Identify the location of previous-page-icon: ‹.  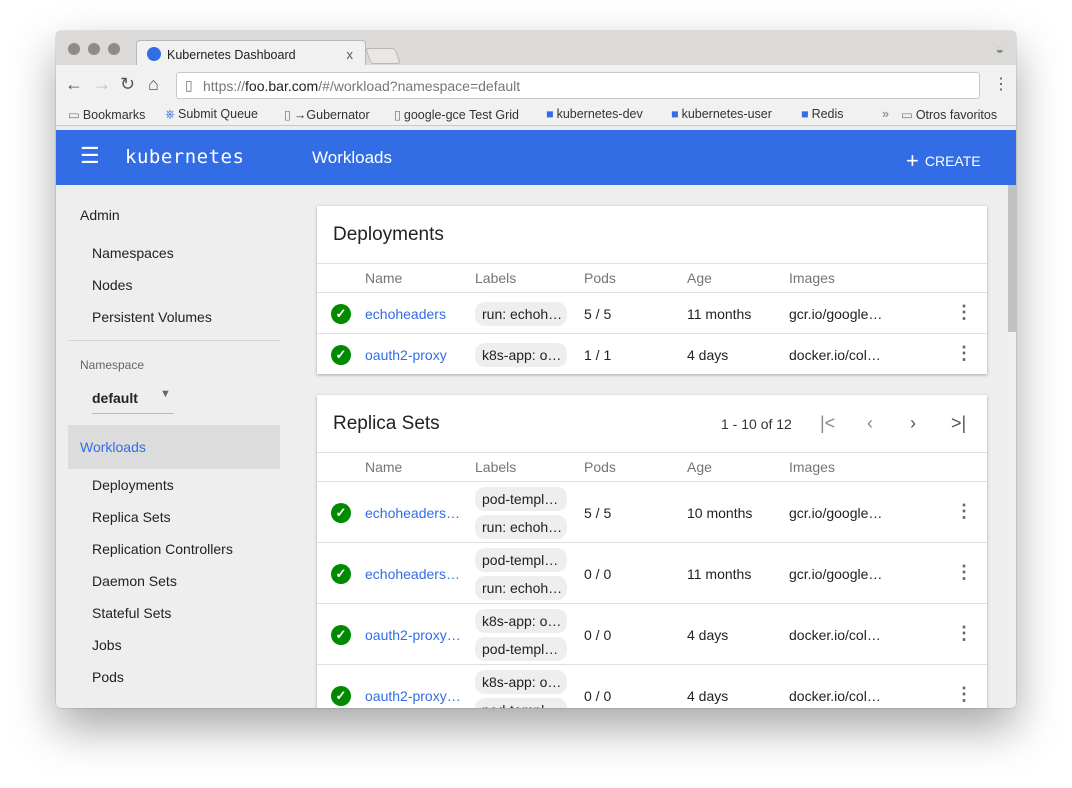
(870, 423).